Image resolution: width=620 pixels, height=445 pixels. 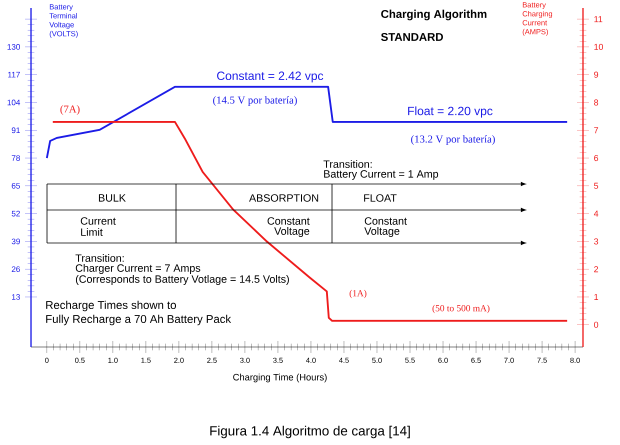 I want to click on y-tick-label: 91, so click(x=16, y=130).